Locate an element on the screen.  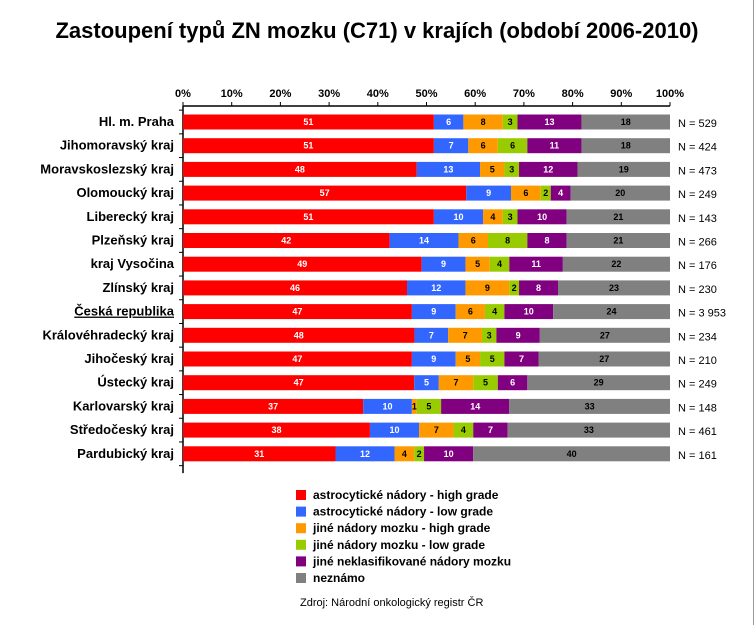
x-tick-label: 0% is located at coordinates (183, 94).